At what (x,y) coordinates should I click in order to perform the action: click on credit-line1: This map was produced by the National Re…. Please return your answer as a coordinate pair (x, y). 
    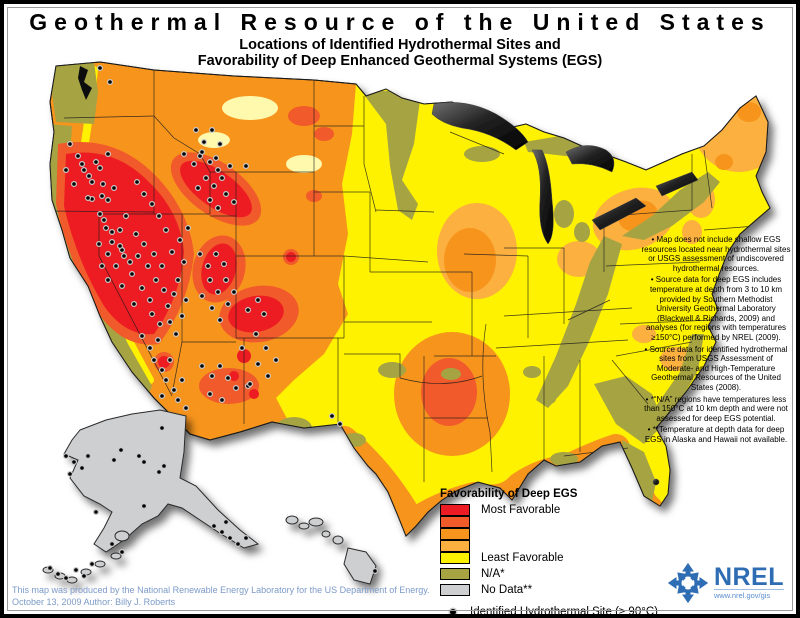
    Looking at the image, I should click on (221, 589).